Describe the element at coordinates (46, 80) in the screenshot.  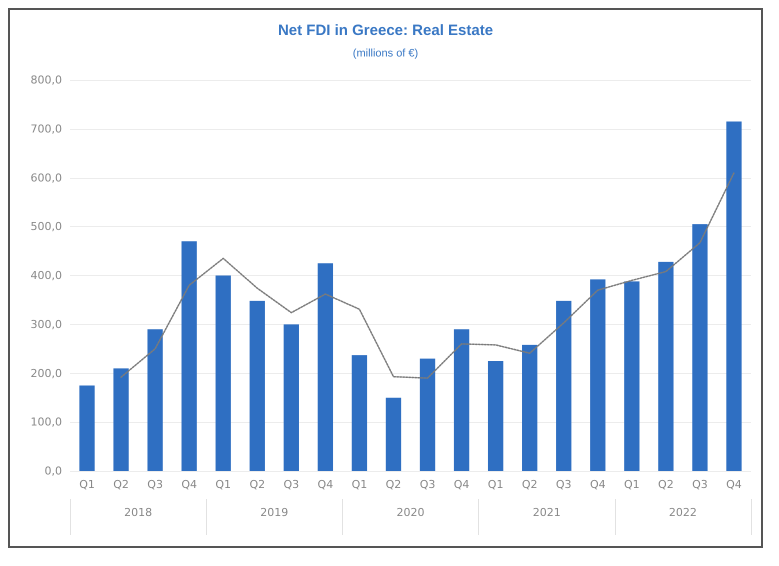
I see `y-tick-label: 800,0` at that location.